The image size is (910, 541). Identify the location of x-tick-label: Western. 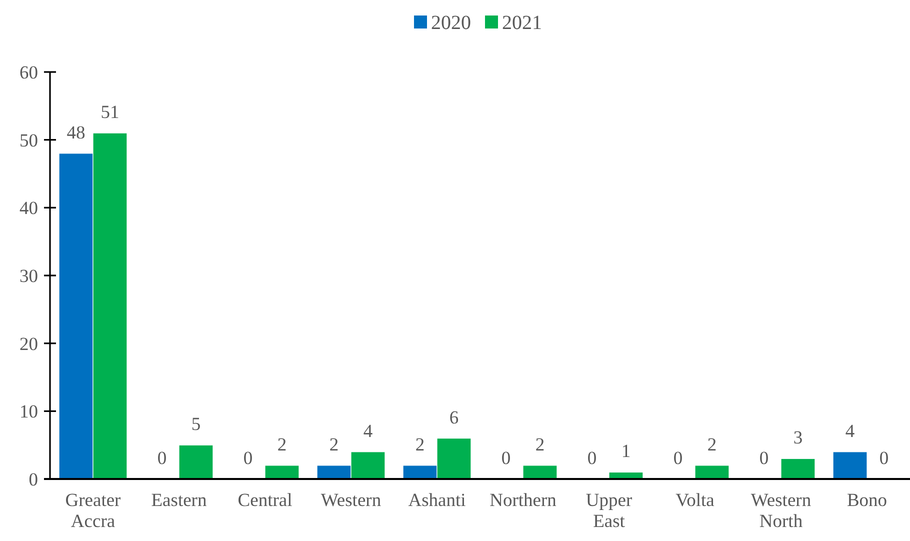
(351, 501).